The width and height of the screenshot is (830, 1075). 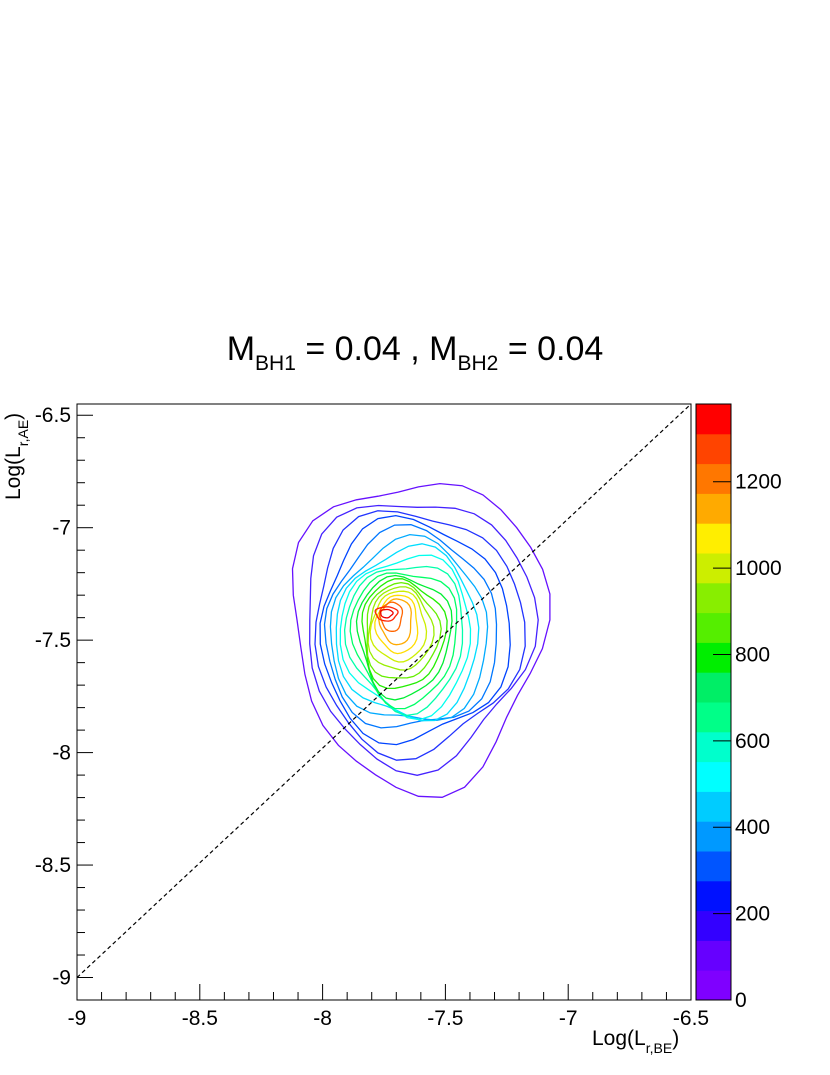 I want to click on colorbar-tick-label: 800, so click(x=752, y=654).